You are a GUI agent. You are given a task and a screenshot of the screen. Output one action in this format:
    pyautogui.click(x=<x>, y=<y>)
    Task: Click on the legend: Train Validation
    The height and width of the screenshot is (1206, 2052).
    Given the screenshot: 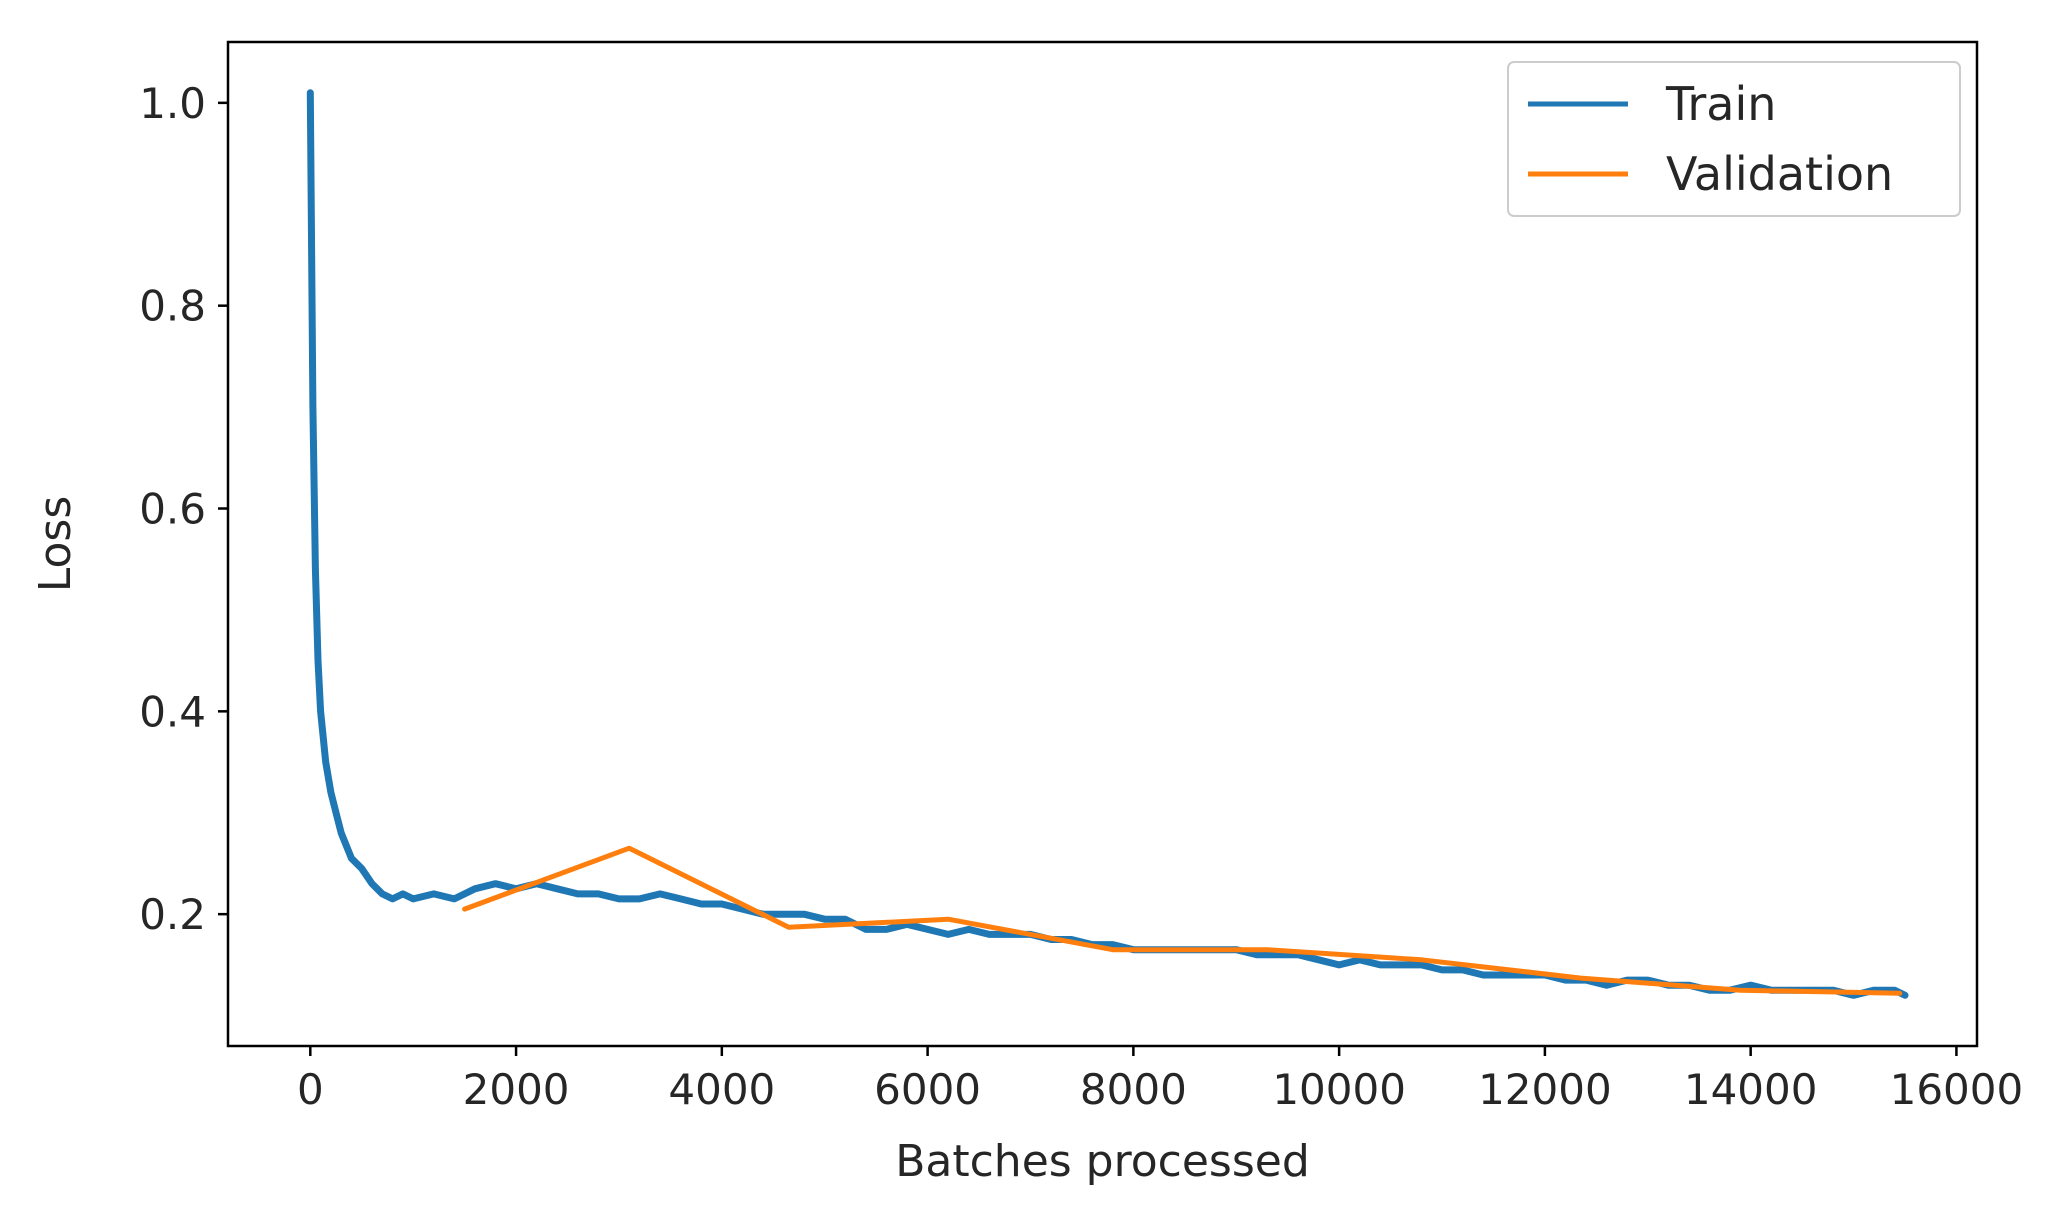 What is the action you would take?
    pyautogui.click(x=1734, y=139)
    